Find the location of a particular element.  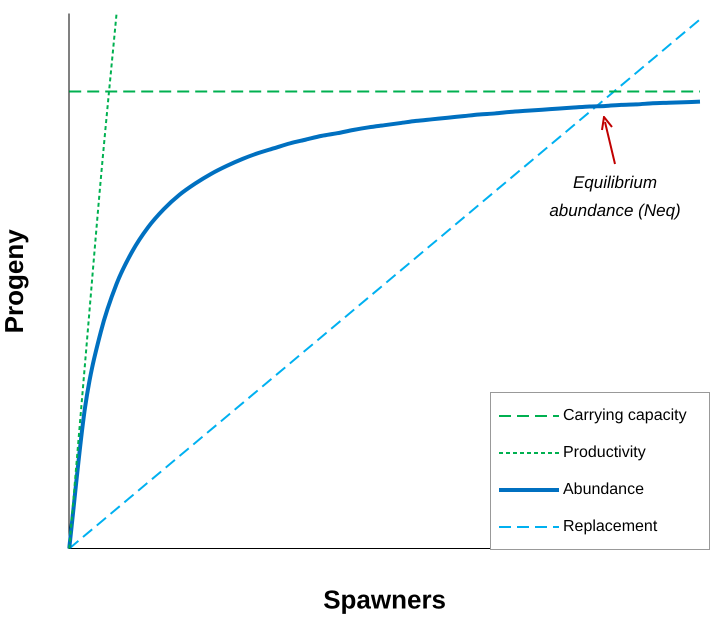

legend-label: Replacement is located at coordinates (610, 527).